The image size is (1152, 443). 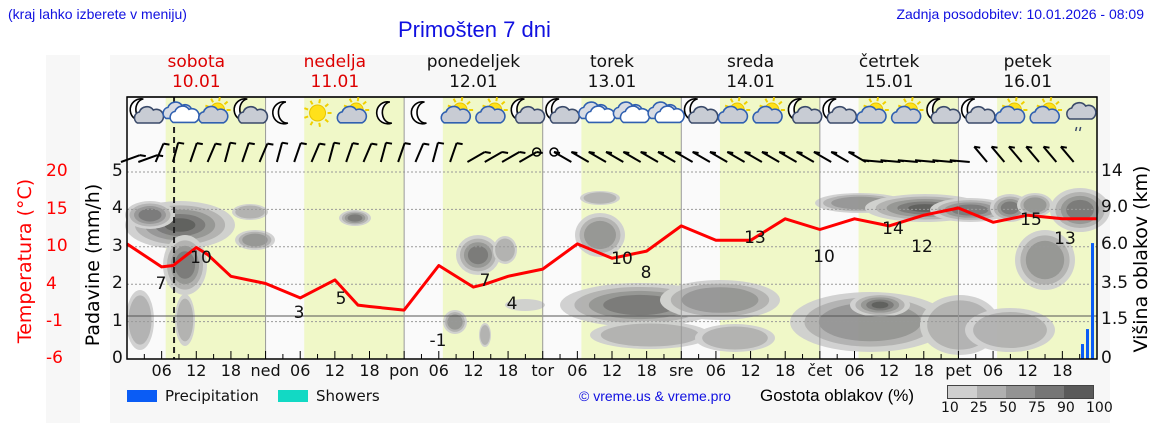 I want to click on credit-link: © vreme.us & vreme.pro, so click(x=655, y=396).